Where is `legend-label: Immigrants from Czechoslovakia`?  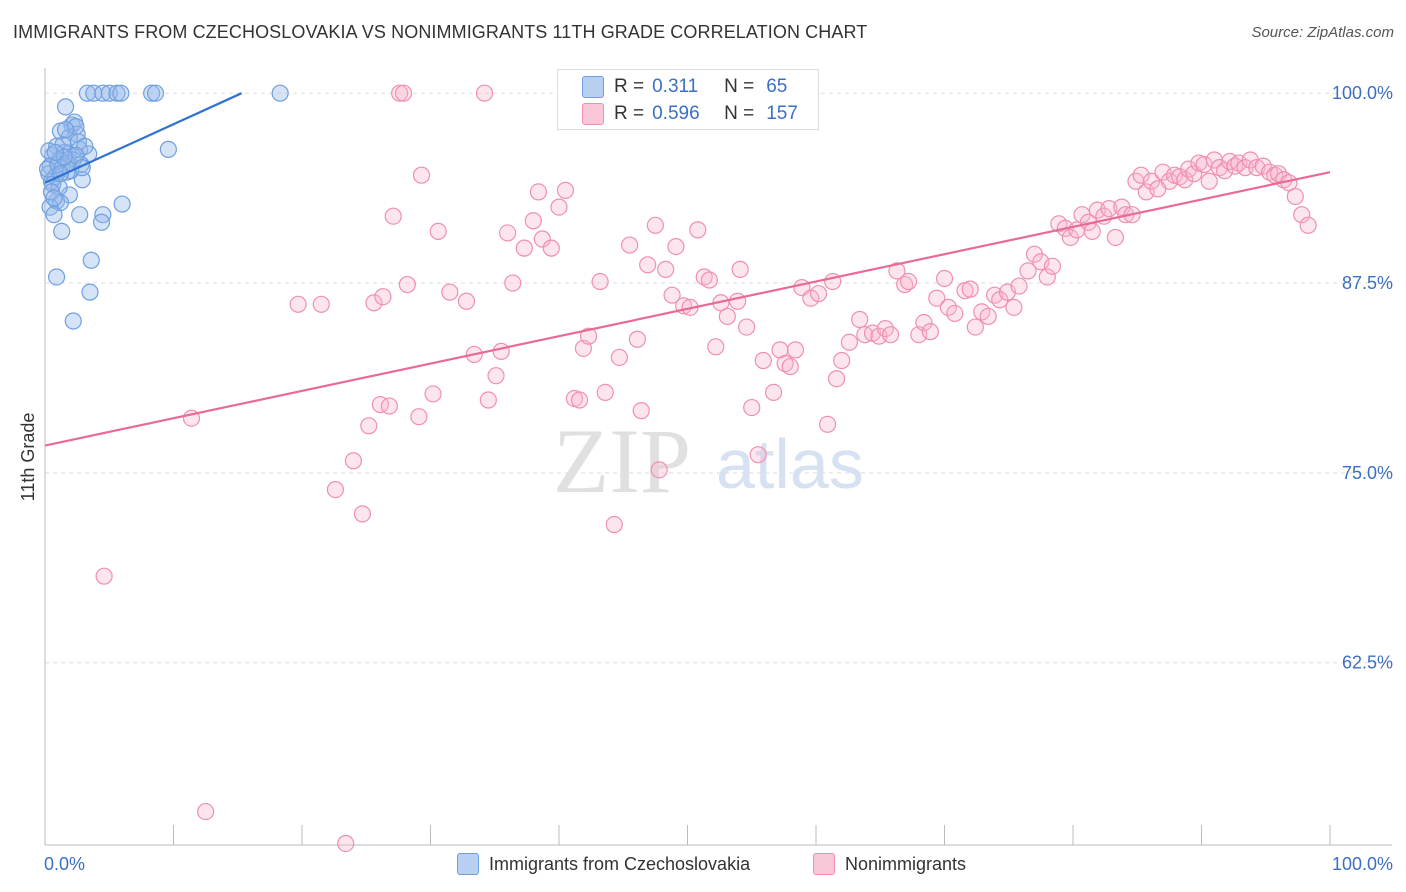
legend-label: Immigrants from Czechoslovakia is located at coordinates (620, 863).